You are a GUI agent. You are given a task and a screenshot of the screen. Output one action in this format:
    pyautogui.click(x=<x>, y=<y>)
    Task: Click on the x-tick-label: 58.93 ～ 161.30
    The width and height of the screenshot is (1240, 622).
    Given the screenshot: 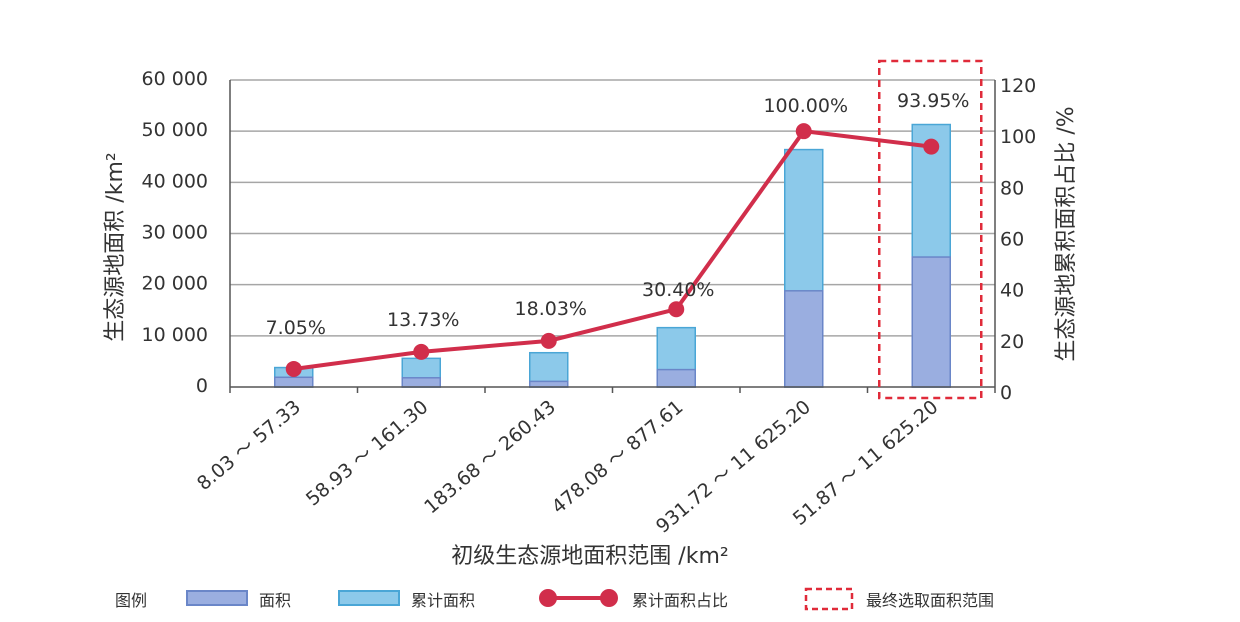 What is the action you would take?
    pyautogui.click(x=367, y=453)
    